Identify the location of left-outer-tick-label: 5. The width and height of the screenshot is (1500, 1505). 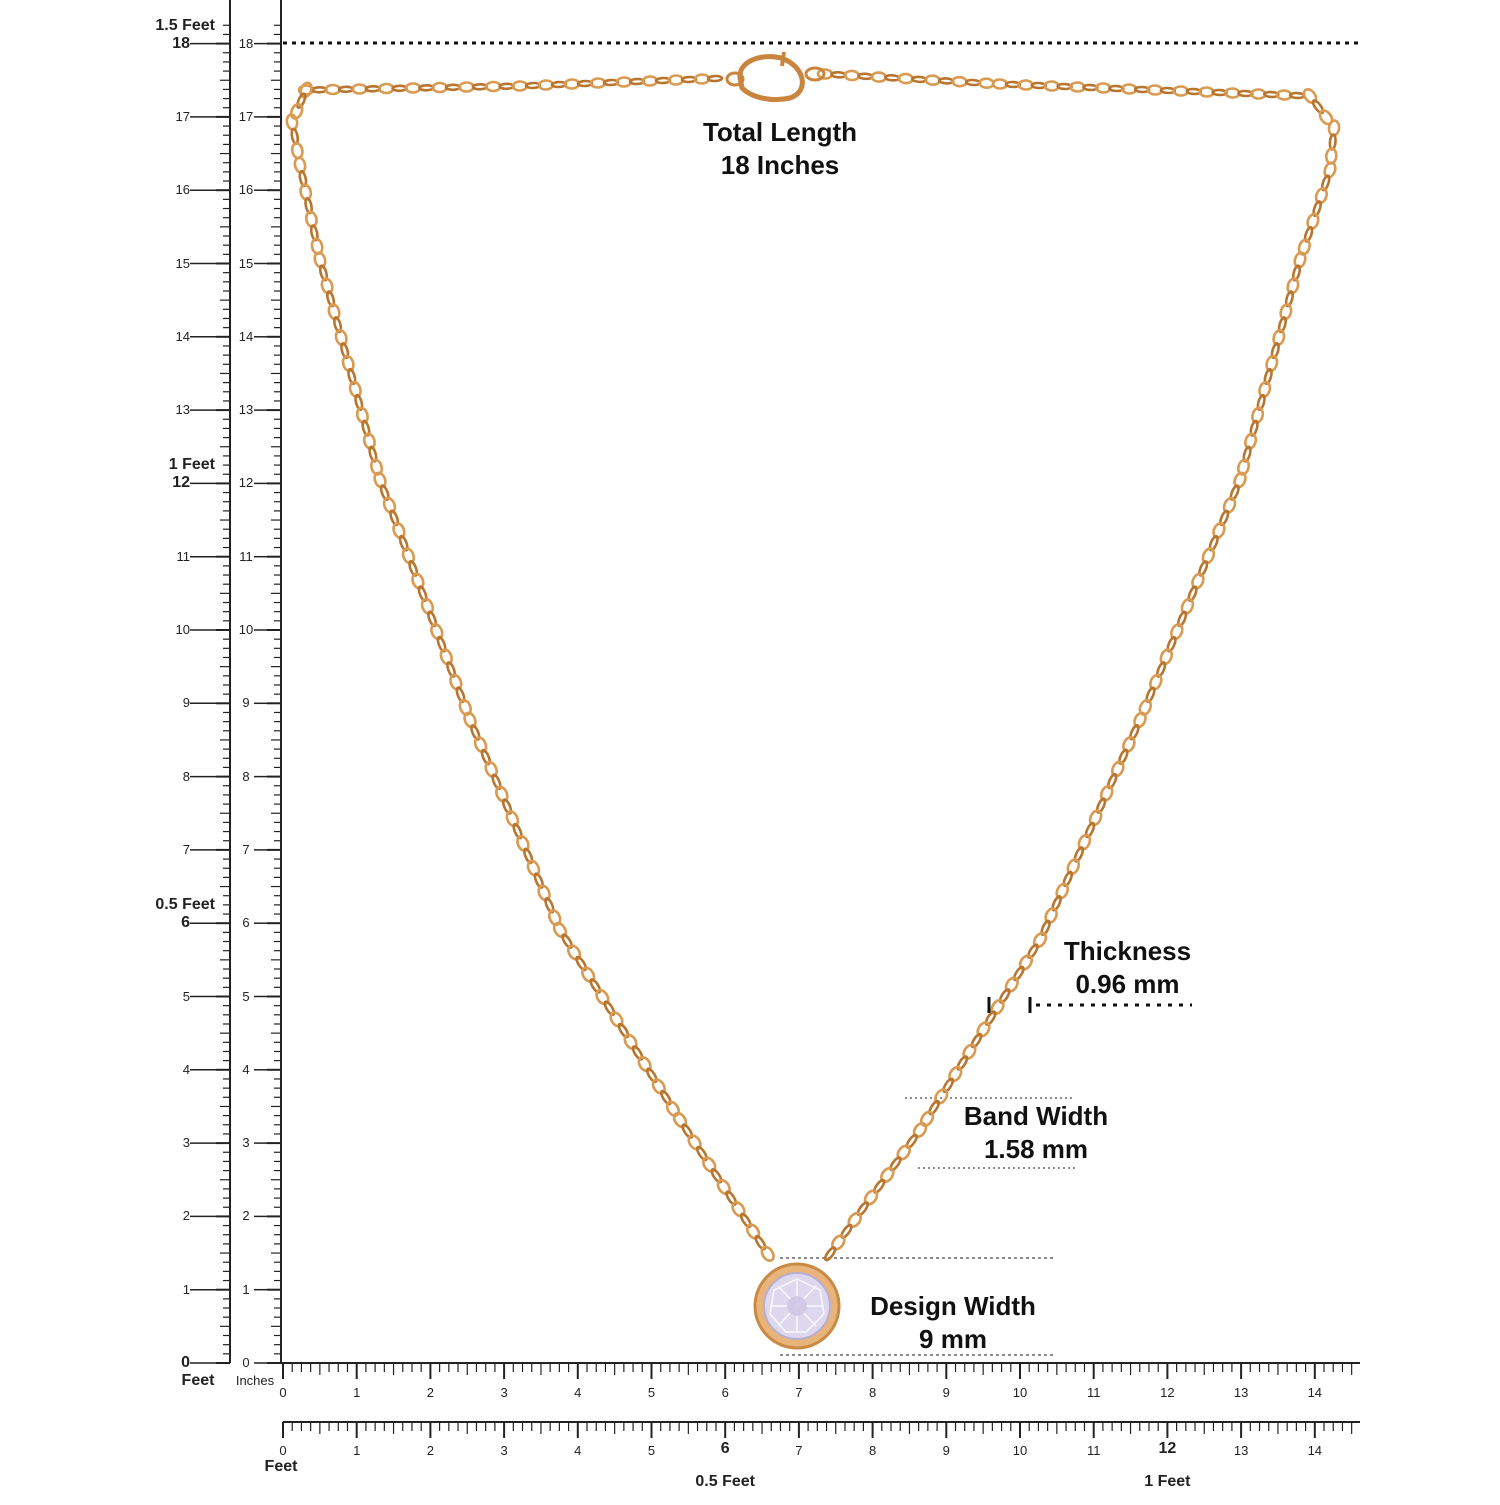
(186, 996).